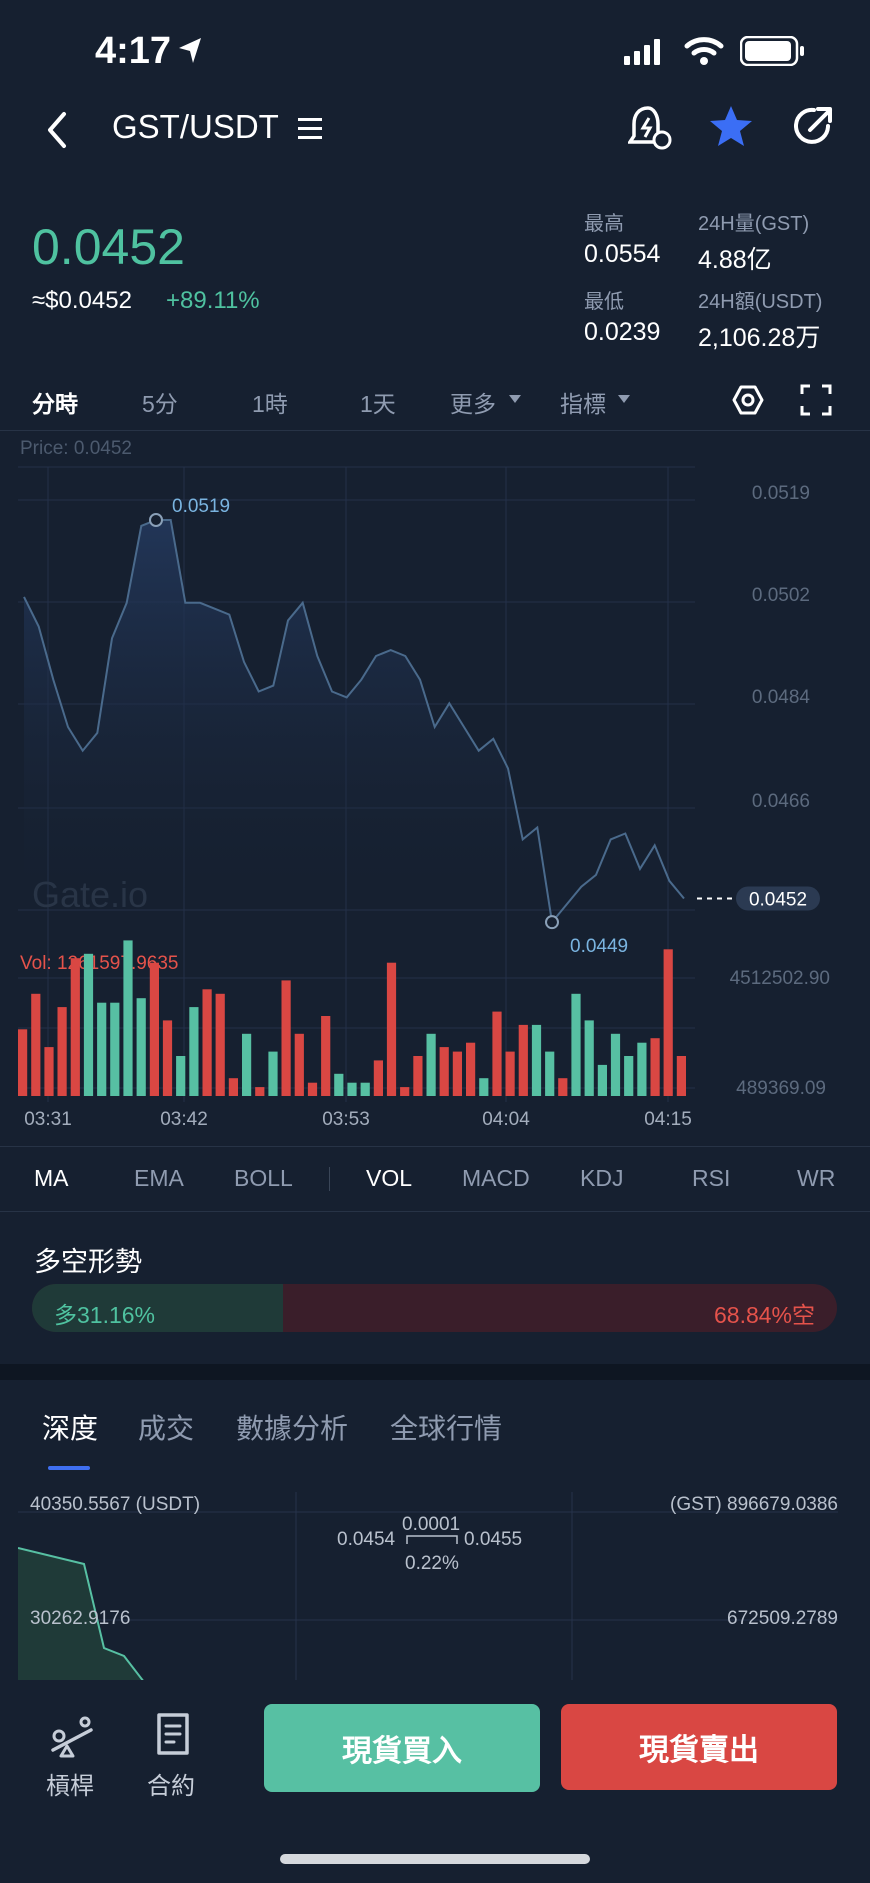 This screenshot has width=870, height=1883. I want to click on tab-time-share: 分時, so click(55, 404).